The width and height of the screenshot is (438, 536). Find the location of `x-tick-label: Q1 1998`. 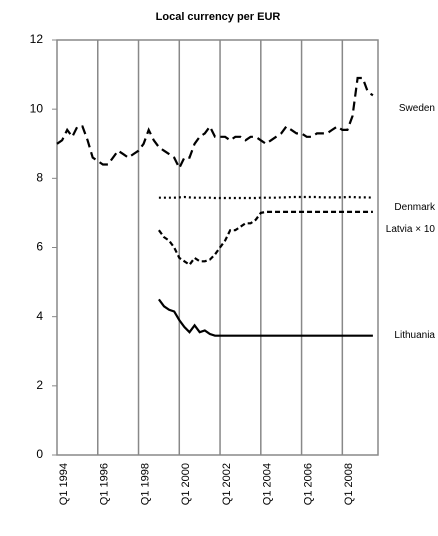

x-tick-label: Q1 1998 is located at coordinates (145, 484).